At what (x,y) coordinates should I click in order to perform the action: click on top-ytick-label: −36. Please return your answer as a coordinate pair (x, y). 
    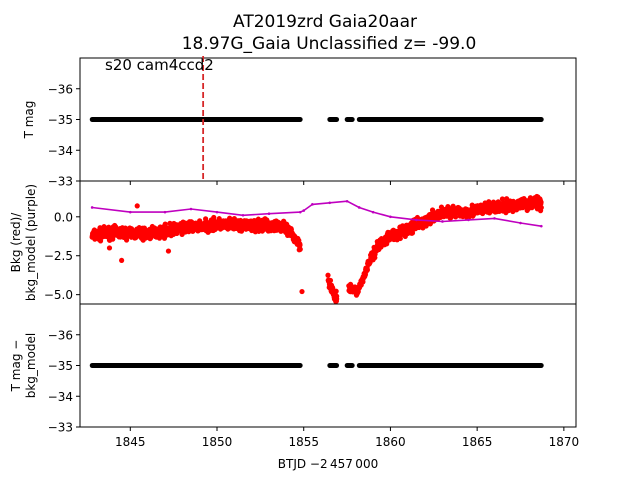
    Looking at the image, I should click on (60, 89).